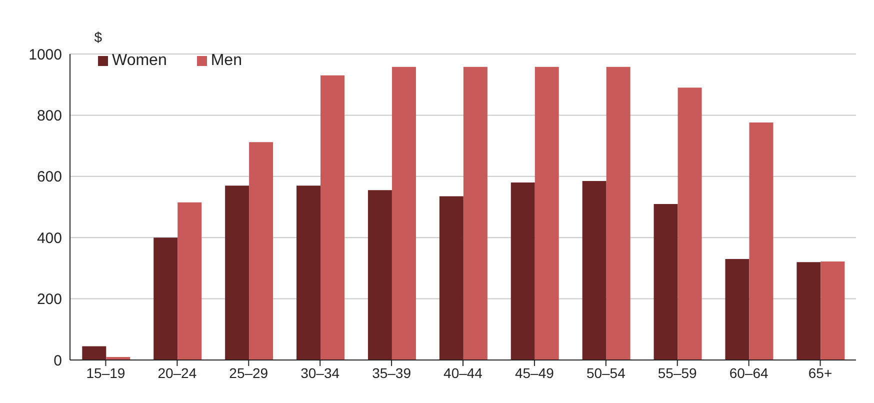 The width and height of the screenshot is (874, 403). Describe the element at coordinates (139, 60) in the screenshot. I see `legend-label: Women` at that location.